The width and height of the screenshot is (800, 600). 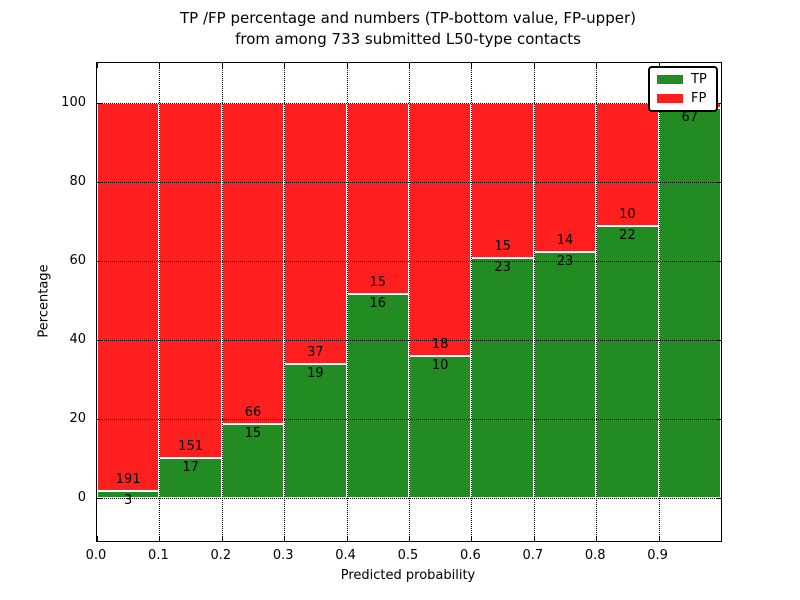 What do you see at coordinates (345, 555) in the screenshot?
I see `x-tick-label-0.4: 0.4` at bounding box center [345, 555].